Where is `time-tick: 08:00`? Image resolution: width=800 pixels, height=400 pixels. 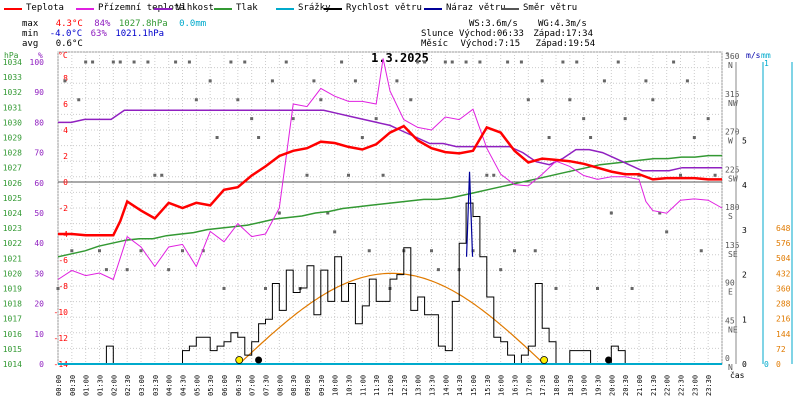 time-tick: 08:00 is located at coordinates (280, 385).